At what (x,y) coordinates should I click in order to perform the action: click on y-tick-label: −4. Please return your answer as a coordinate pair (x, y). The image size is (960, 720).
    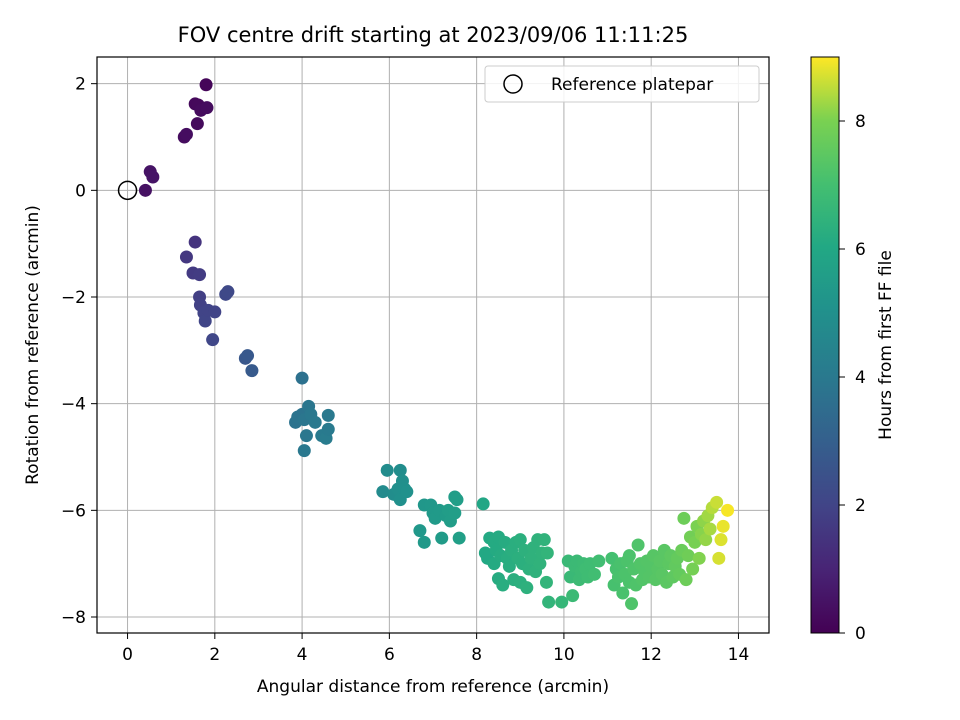
    Looking at the image, I should click on (73, 405).